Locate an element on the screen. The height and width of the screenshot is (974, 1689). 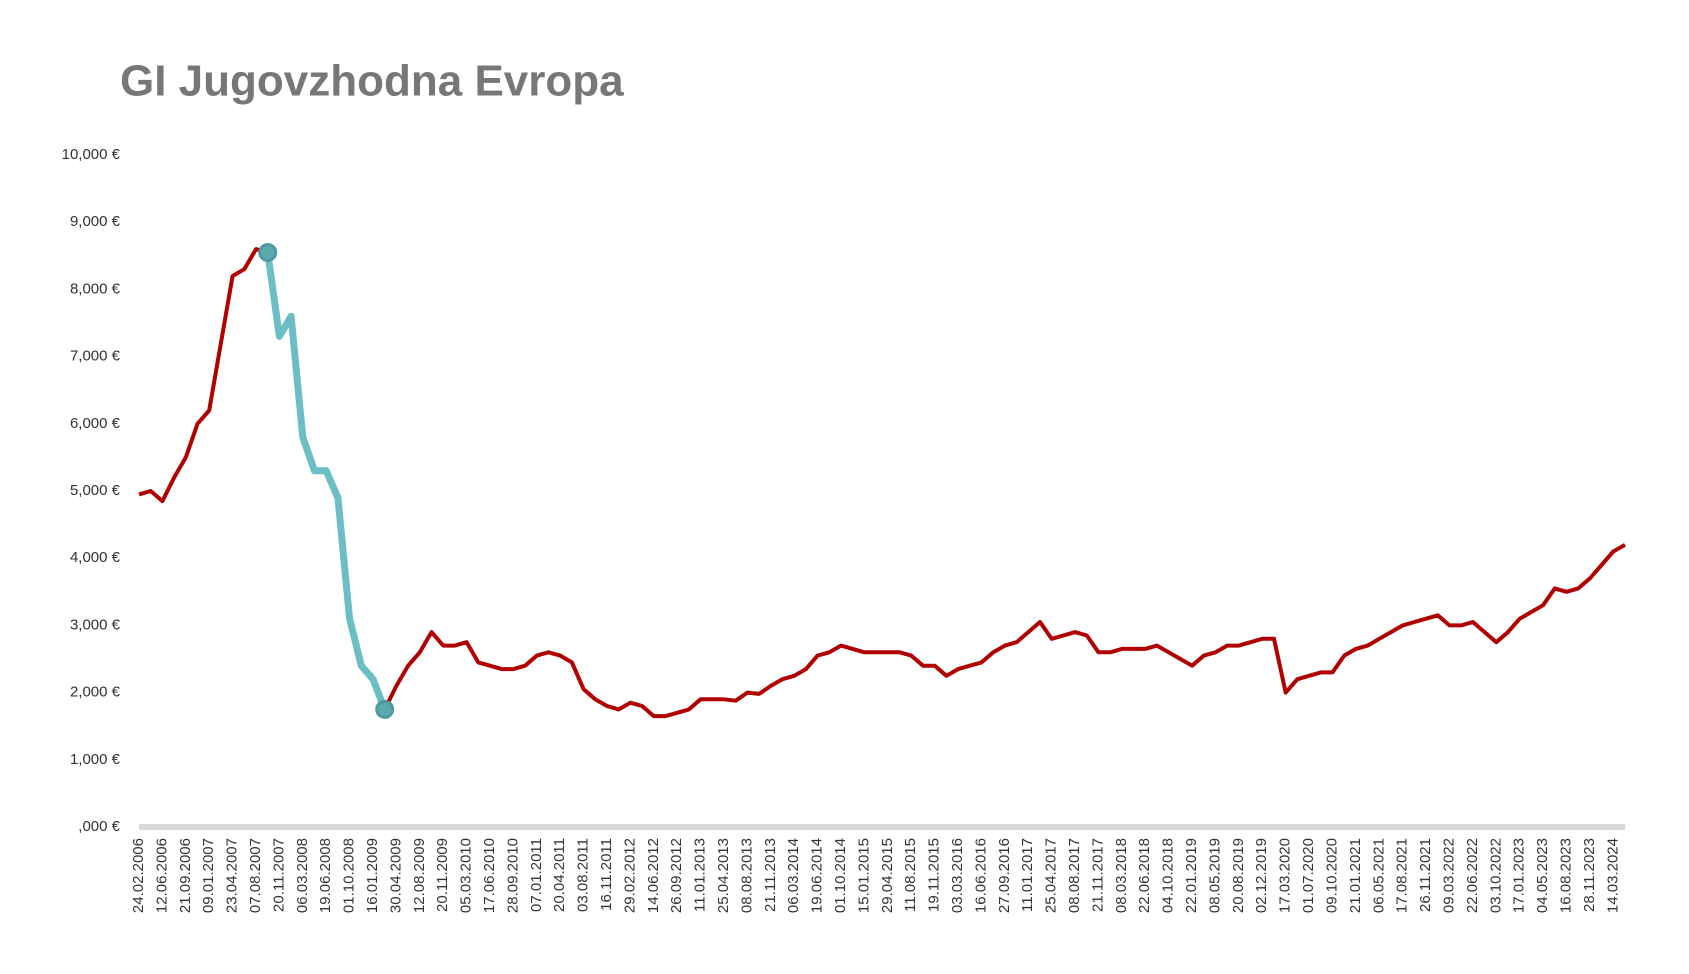
x-tick-label: 11.01.2013 is located at coordinates (700, 875).